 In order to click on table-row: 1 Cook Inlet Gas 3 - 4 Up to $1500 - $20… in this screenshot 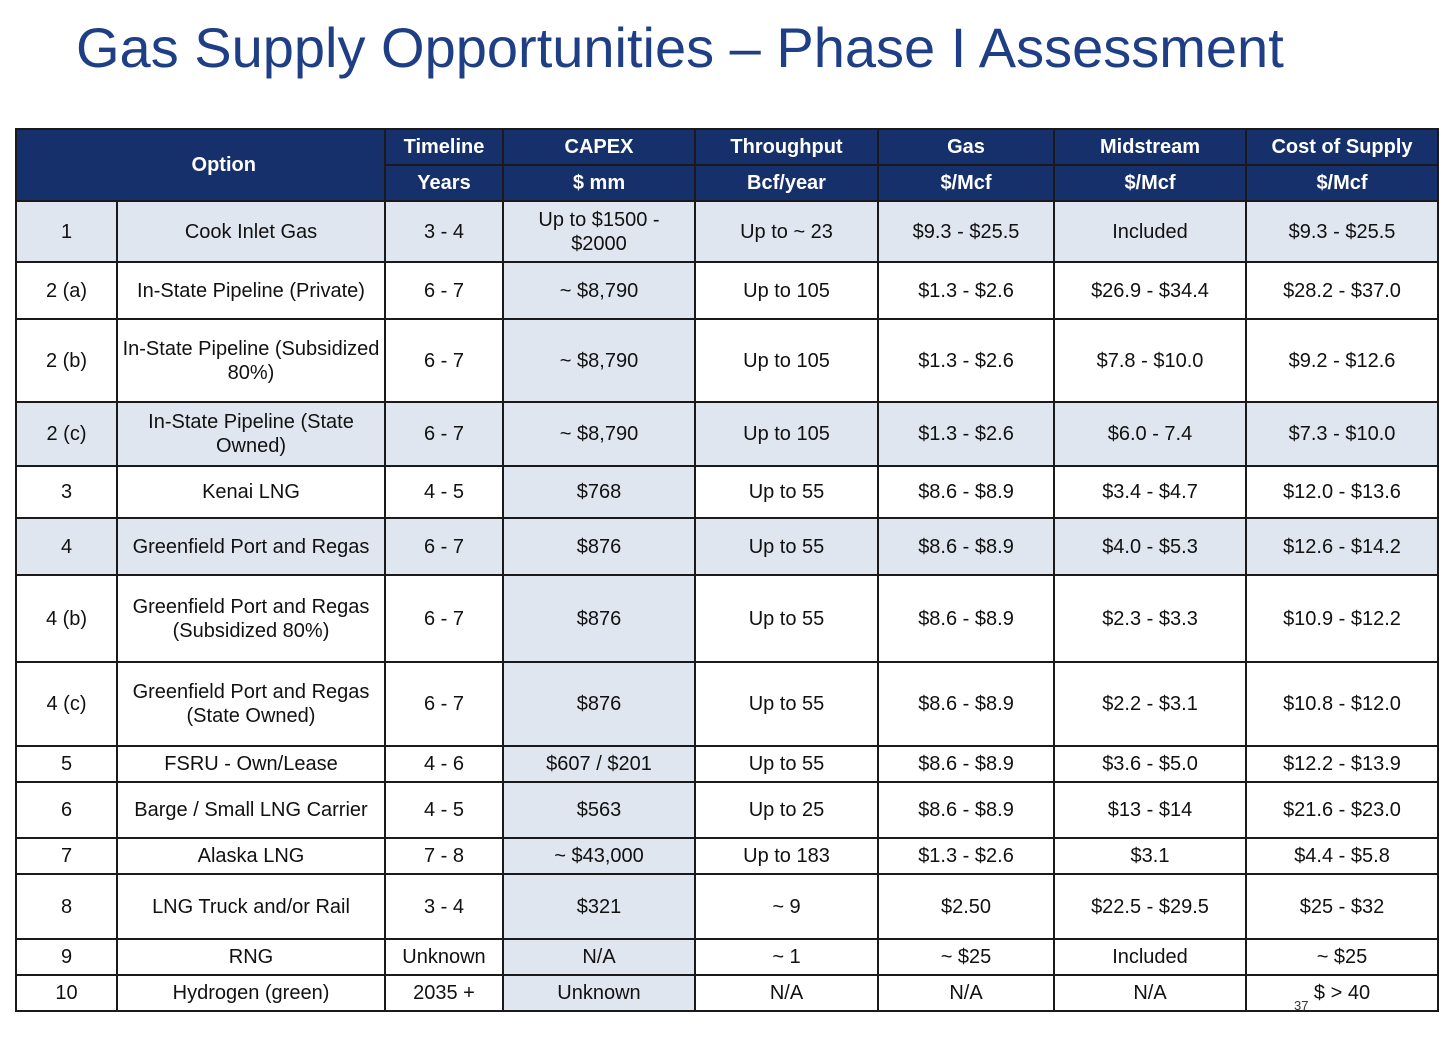, I will do `click(727, 231)`.